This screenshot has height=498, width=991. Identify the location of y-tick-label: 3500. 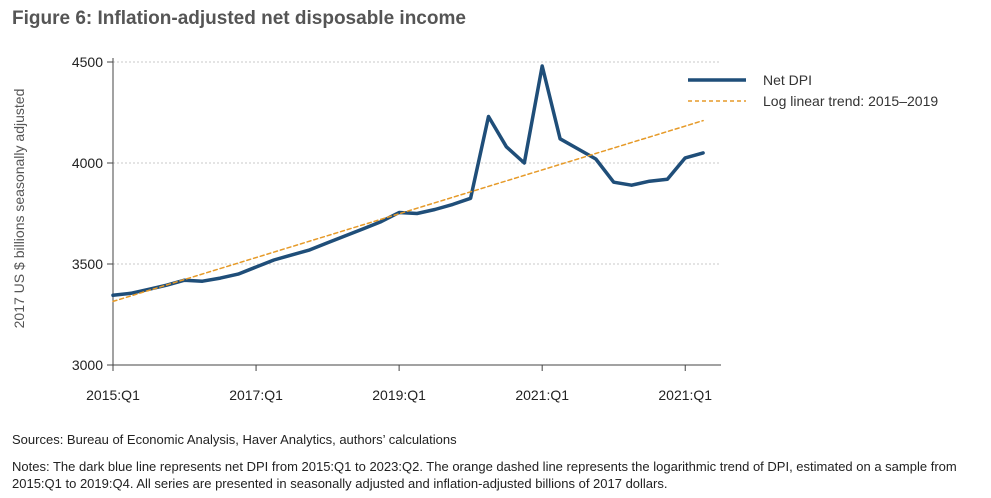
(87, 264).